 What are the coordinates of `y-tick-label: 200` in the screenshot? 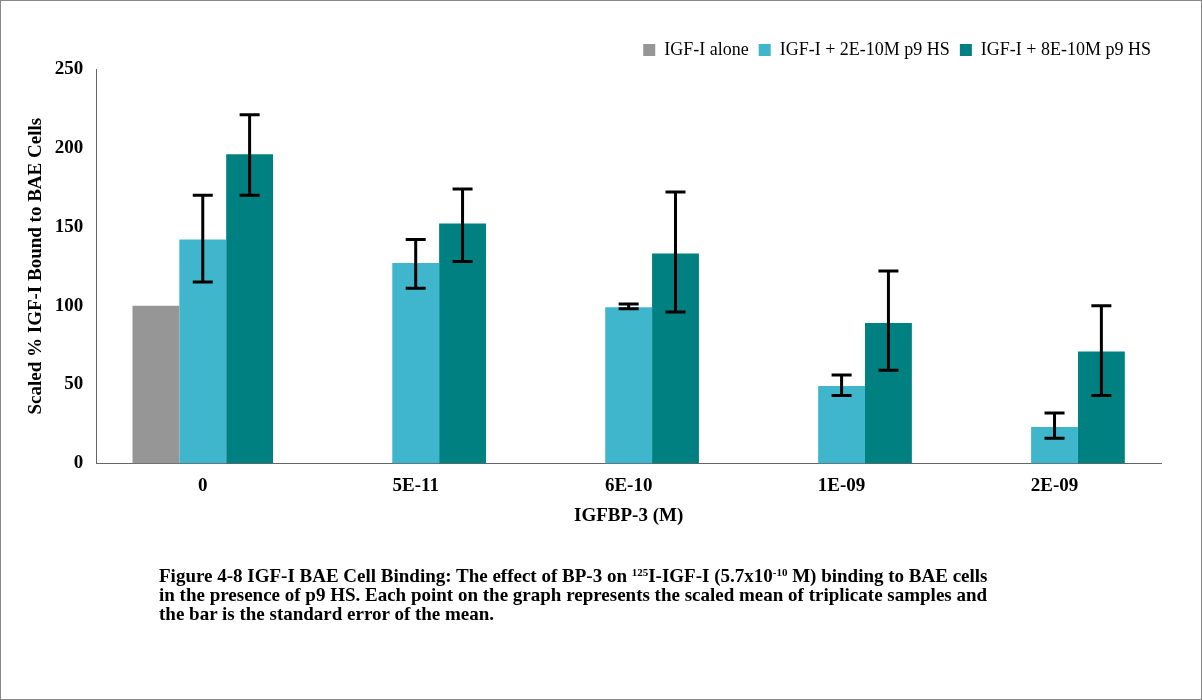 It's located at (69, 146).